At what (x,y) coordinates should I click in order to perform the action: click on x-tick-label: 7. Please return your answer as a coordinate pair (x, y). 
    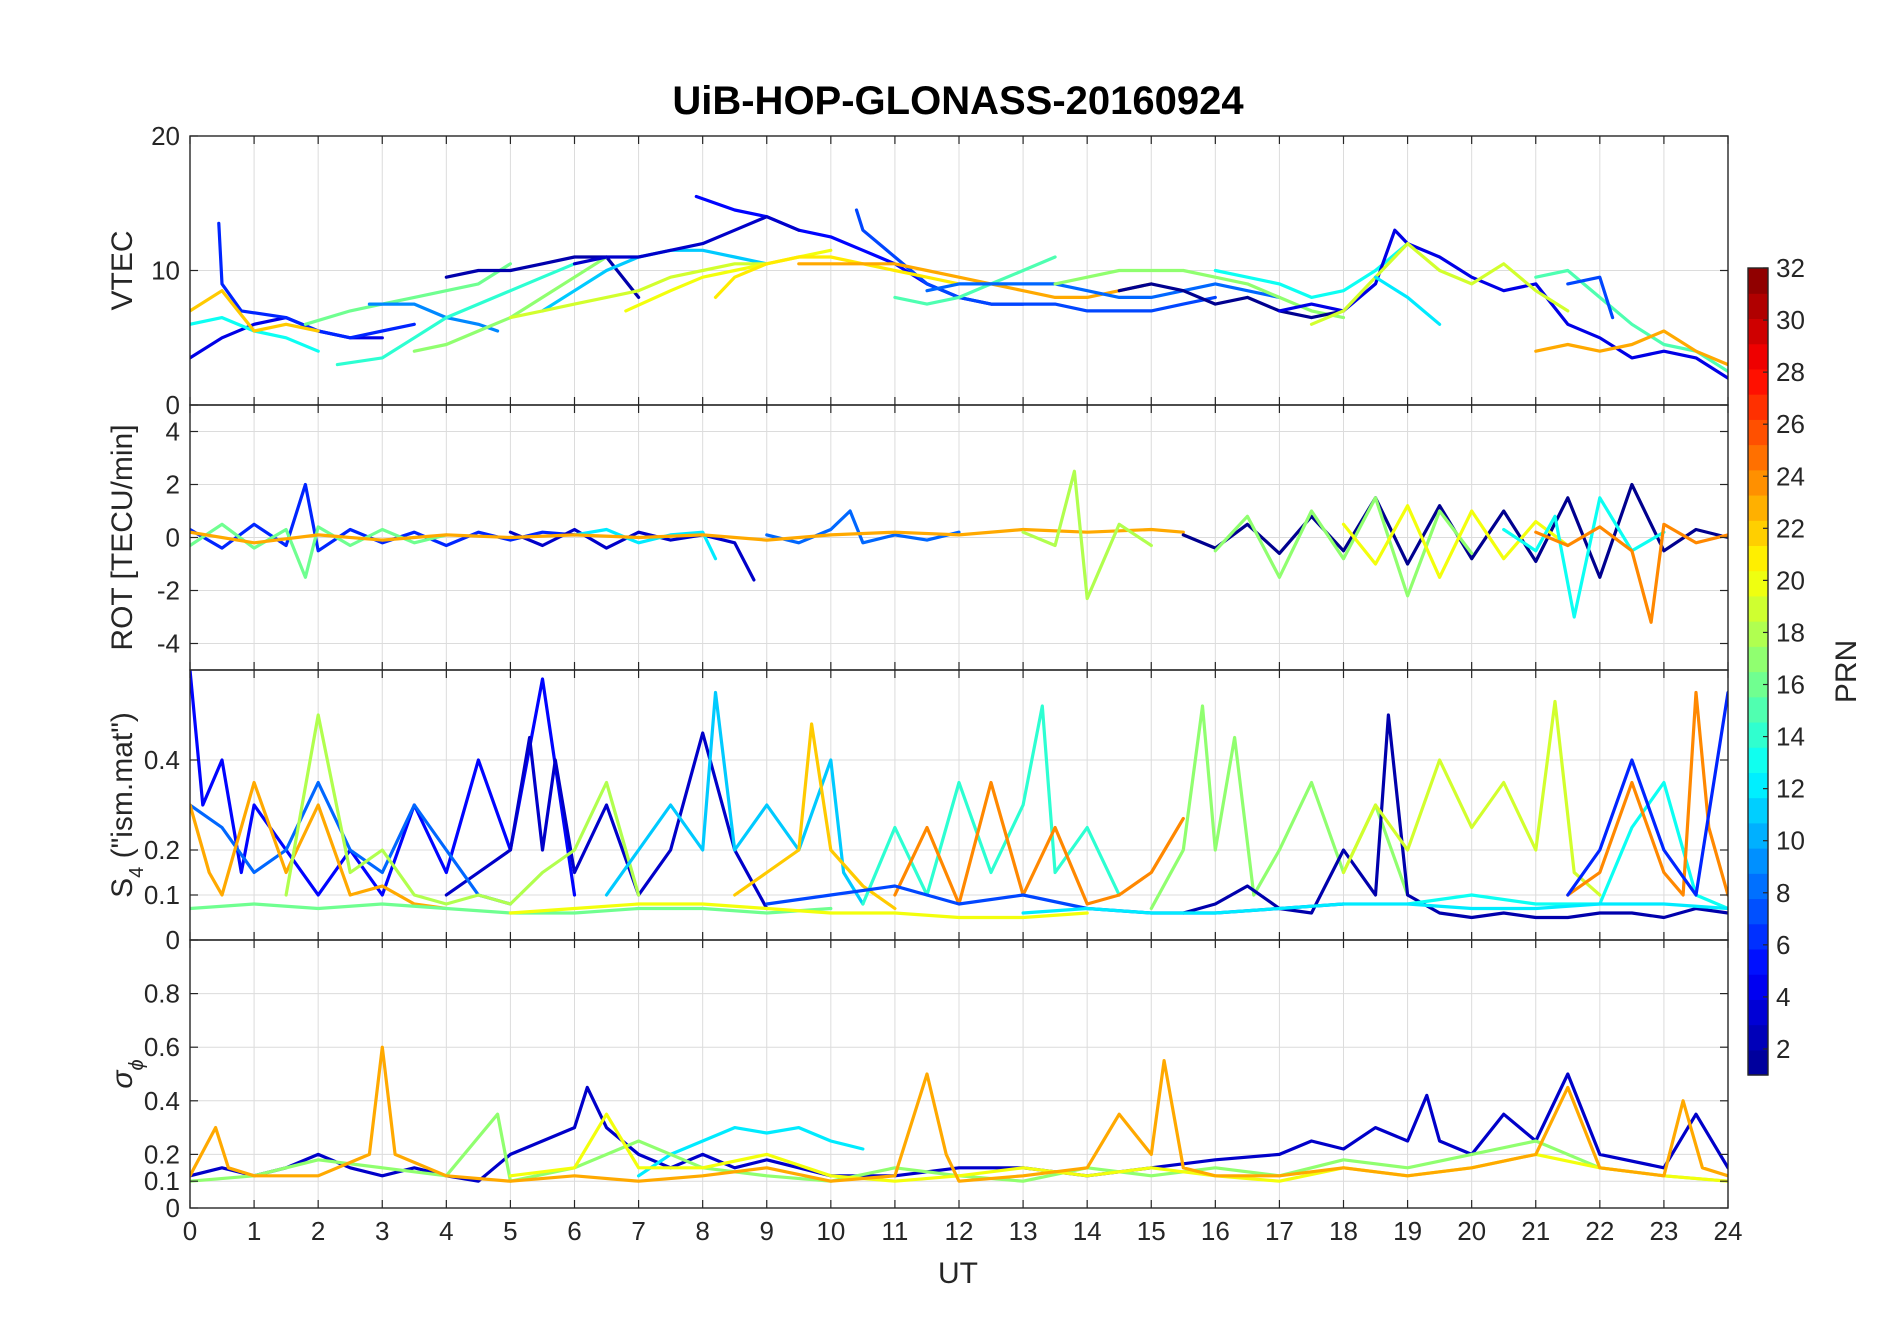
    Looking at the image, I should click on (638, 1231).